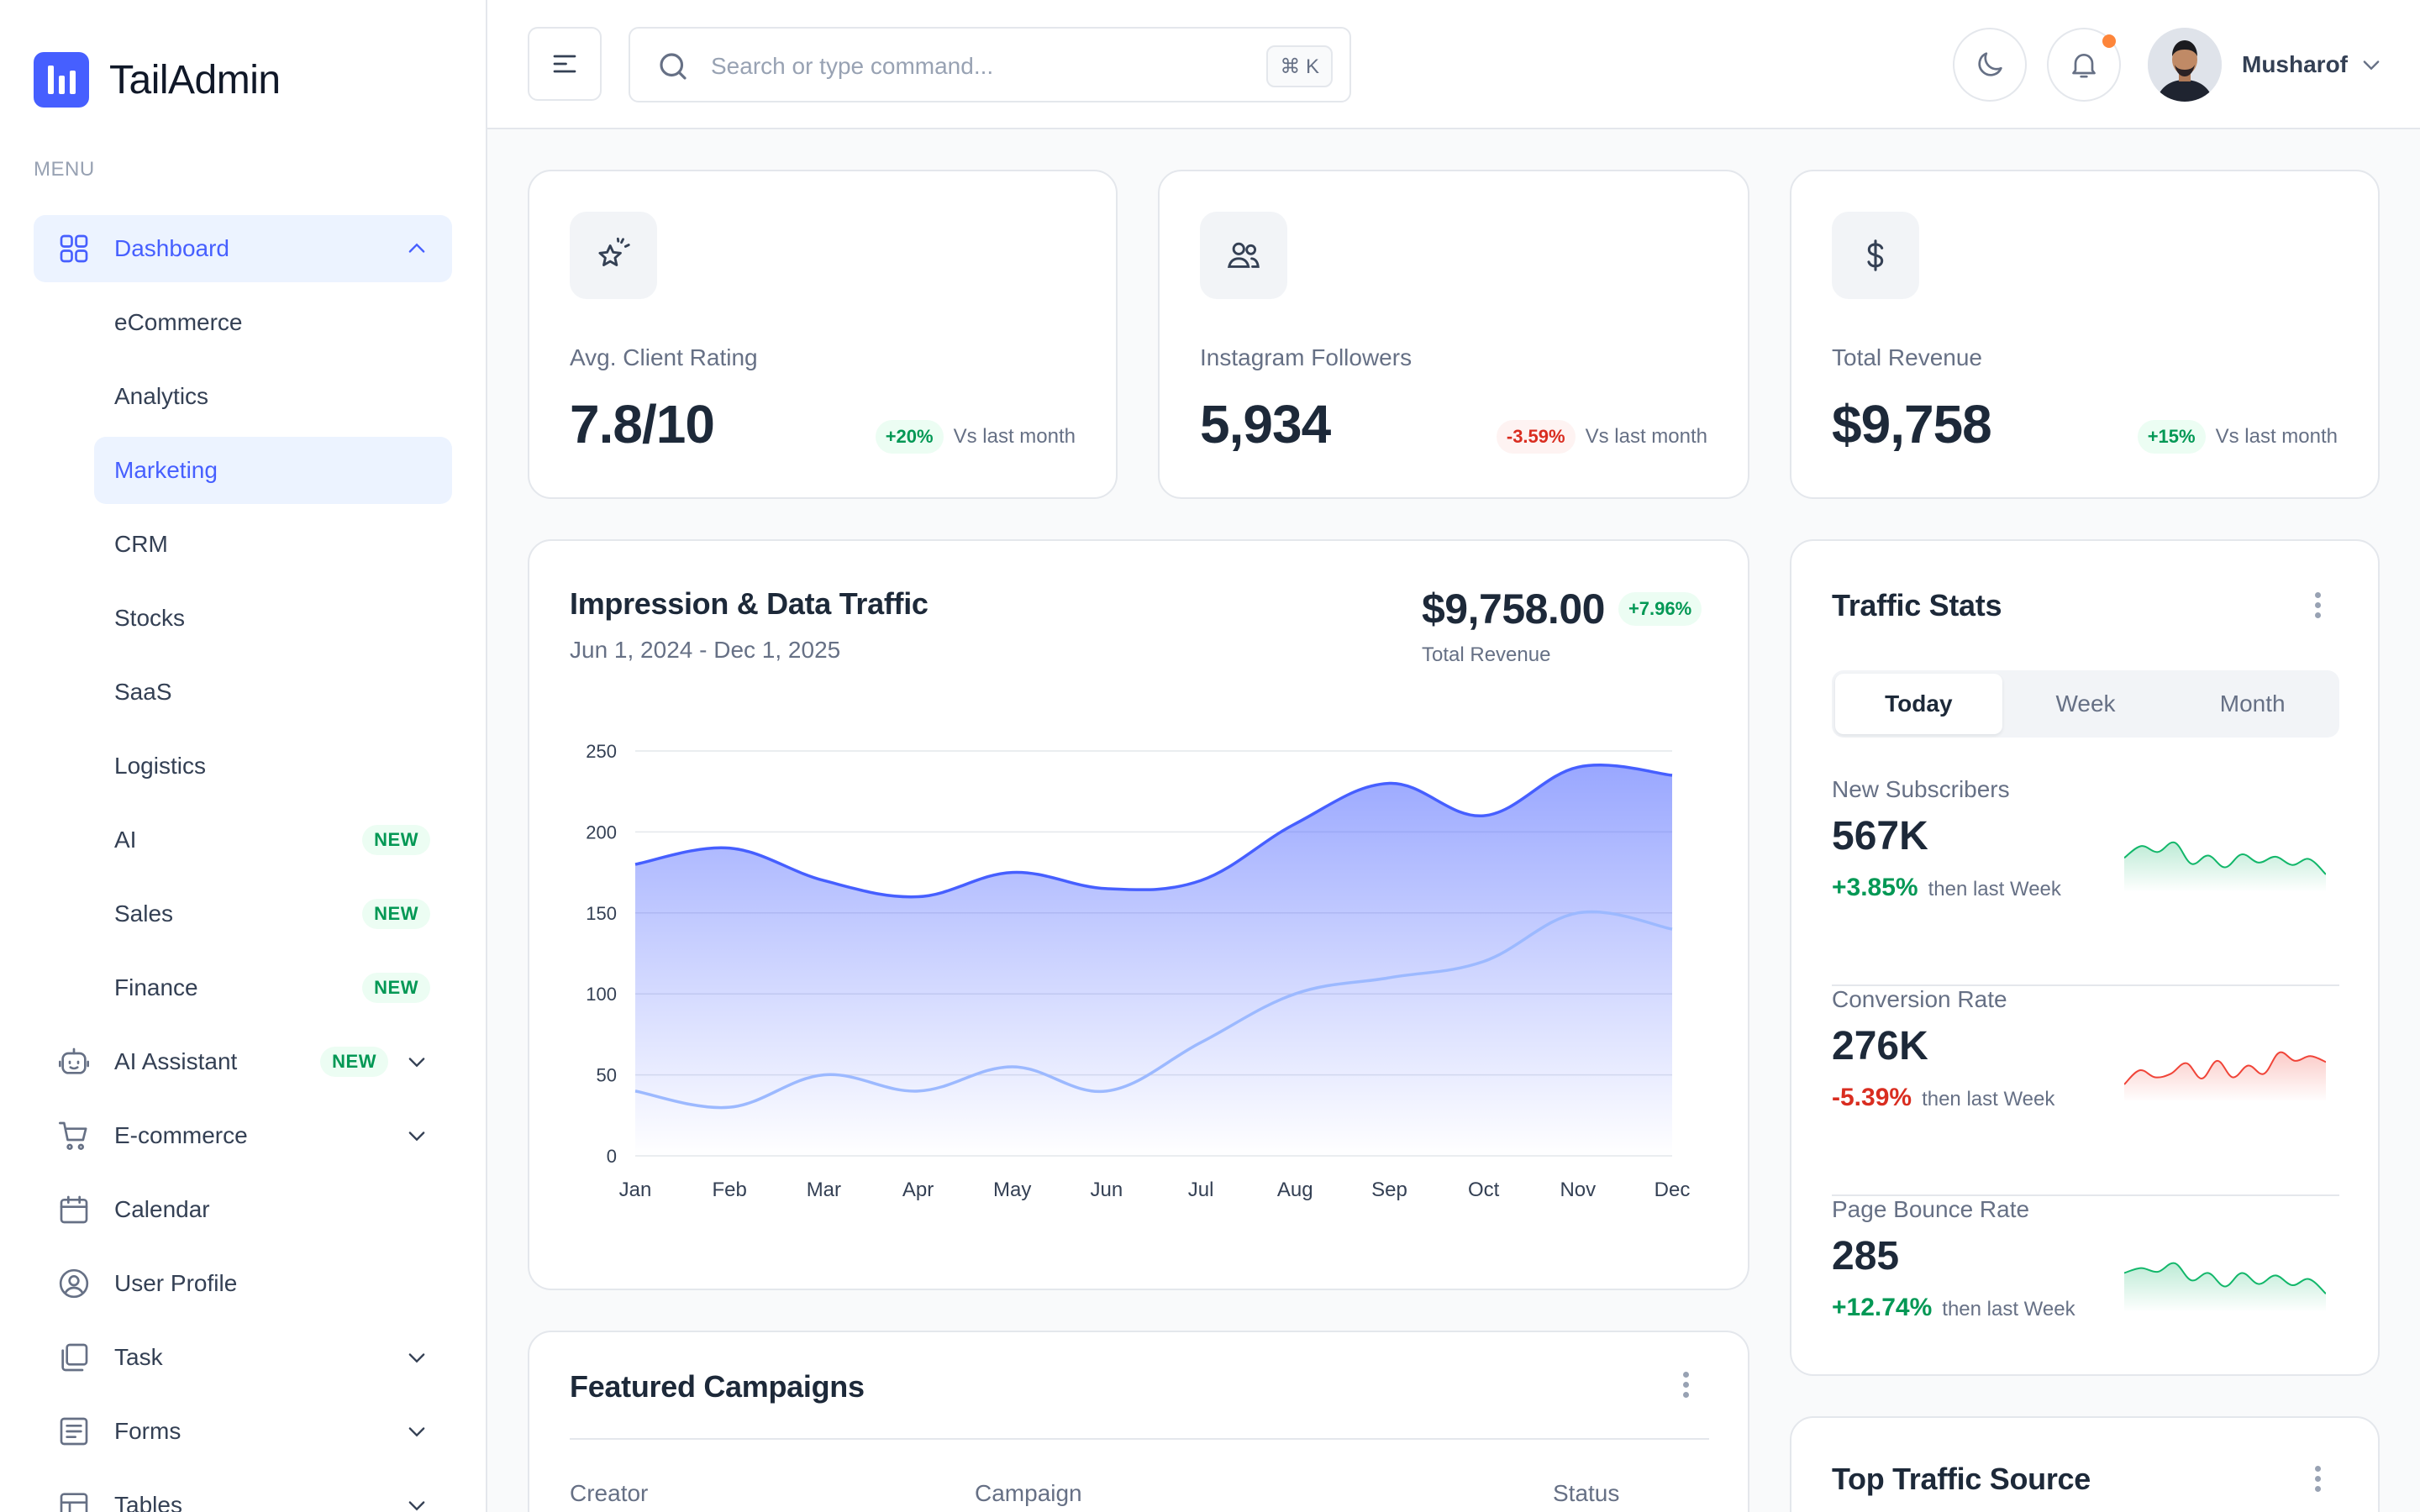  What do you see at coordinates (243, 1431) in the screenshot?
I see `sidebar-item-forms: Forms` at bounding box center [243, 1431].